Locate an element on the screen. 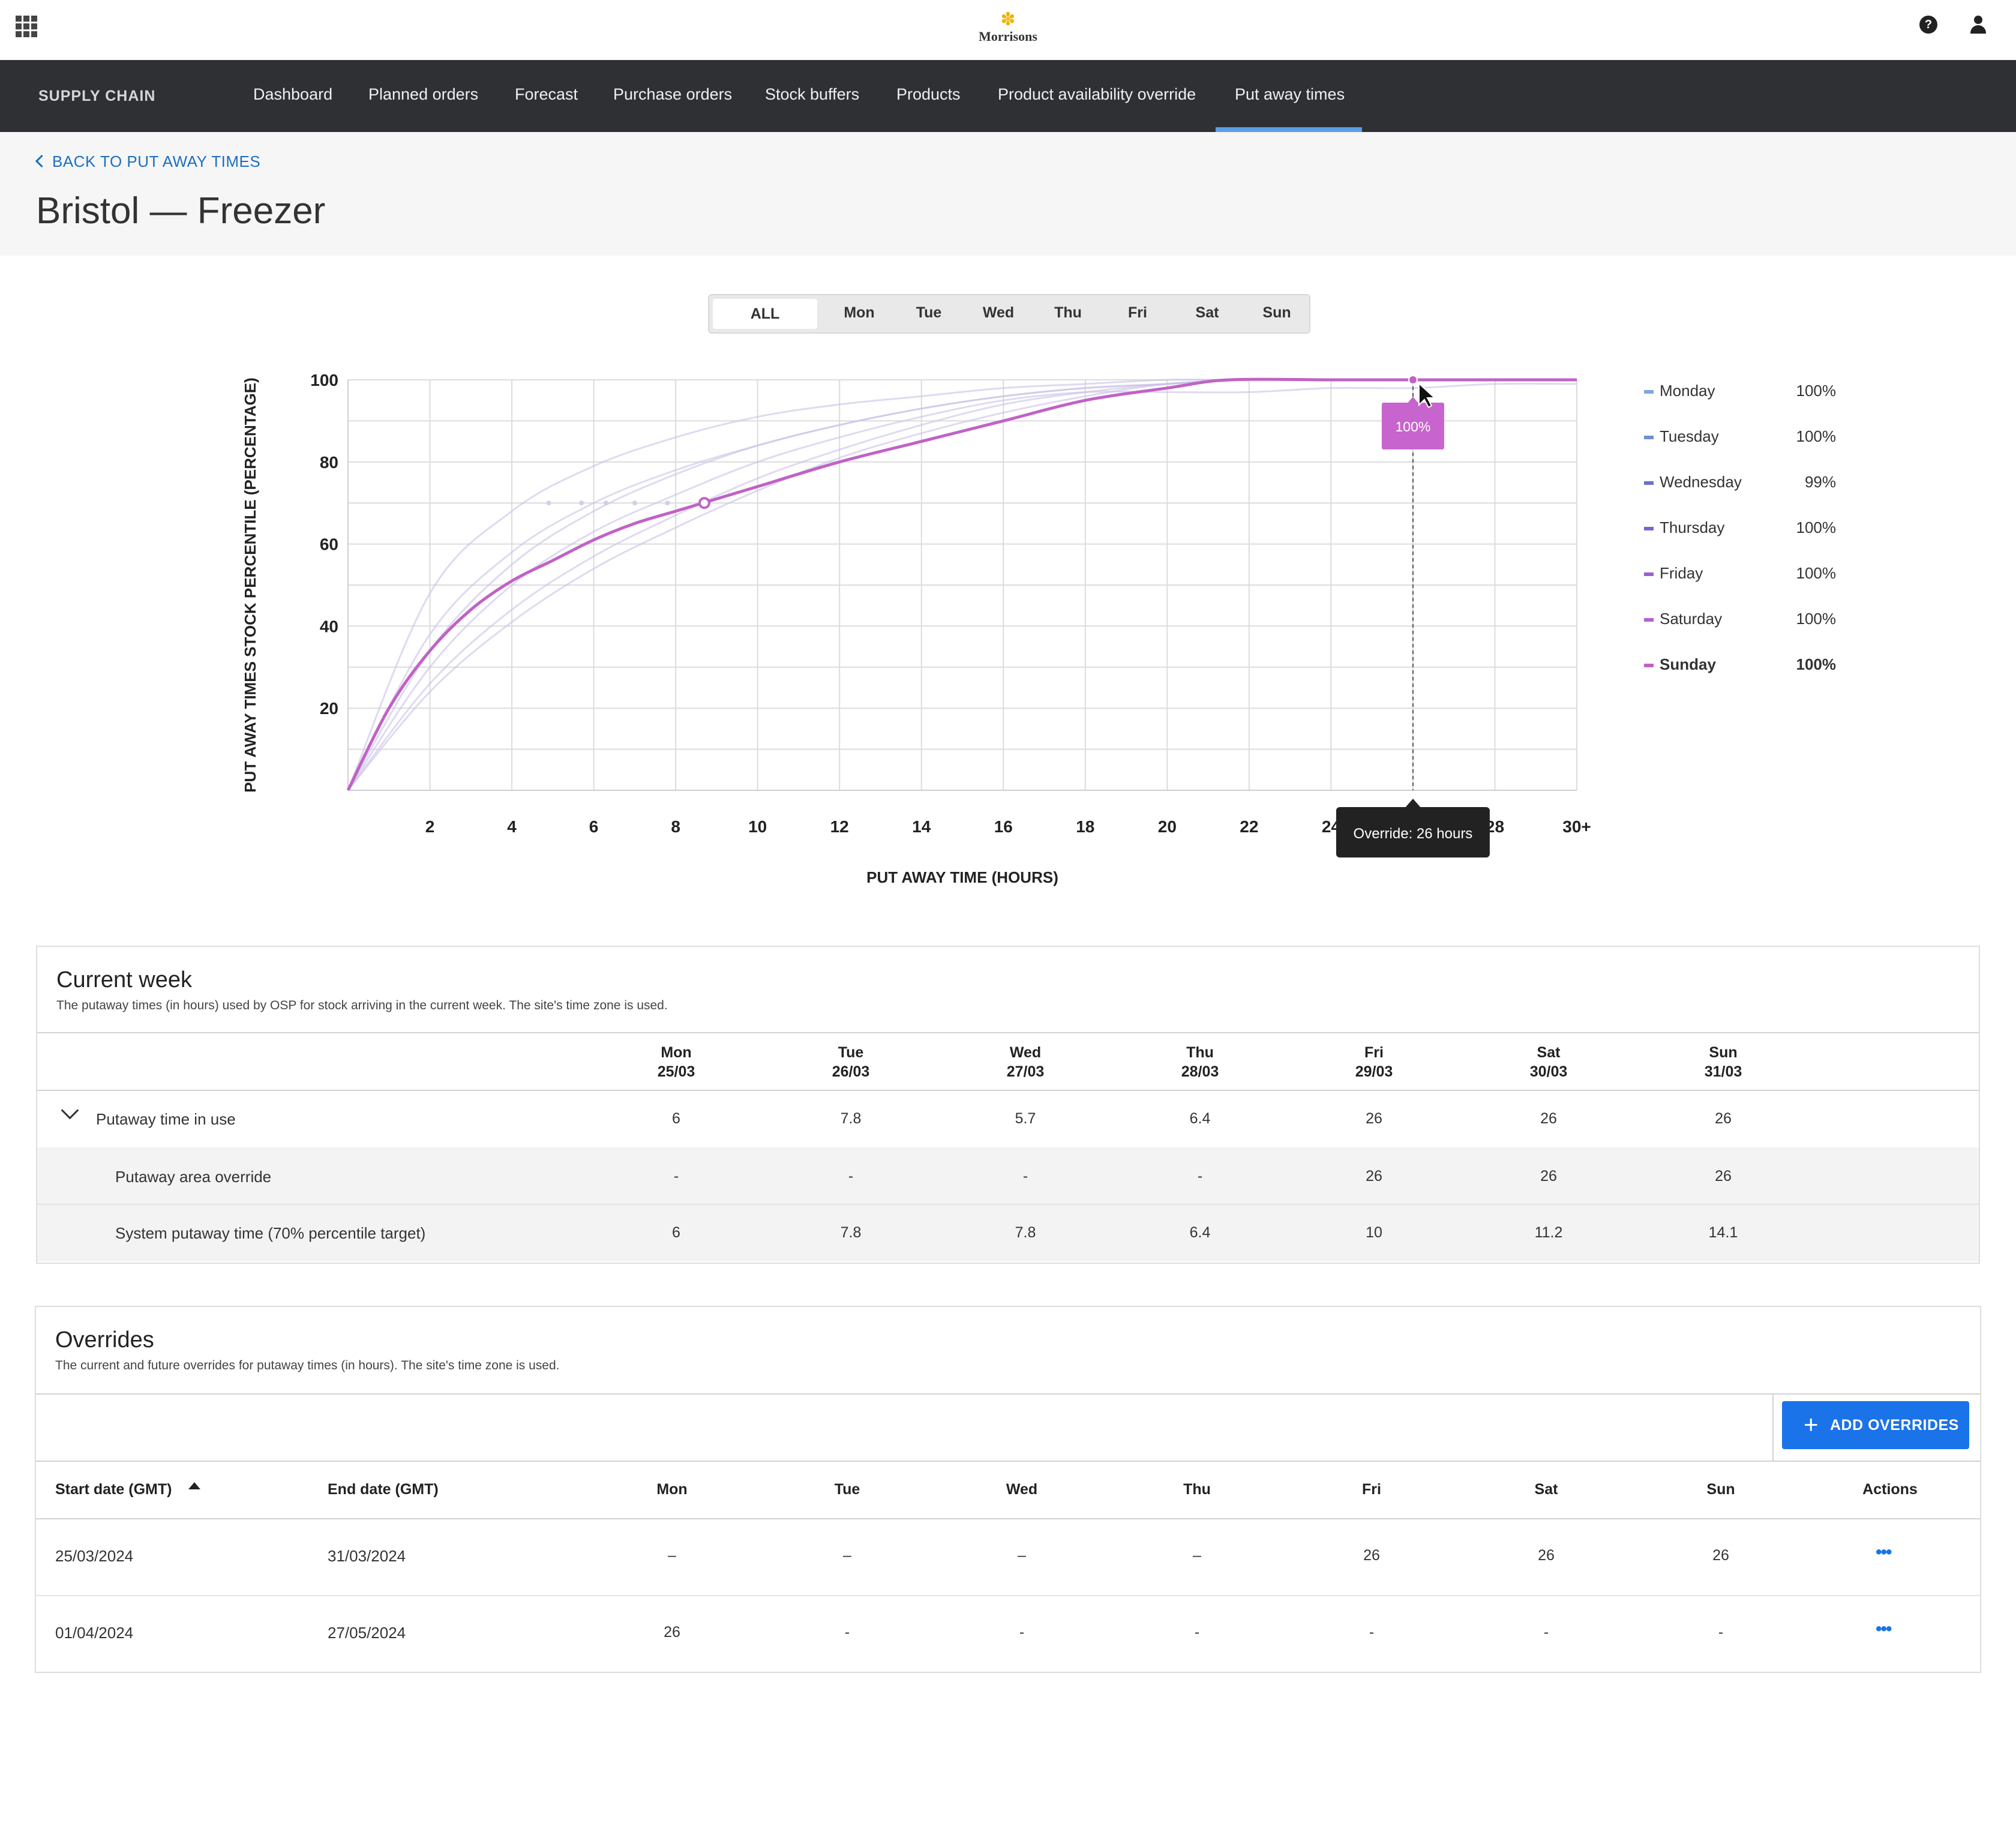 Image resolution: width=2016 pixels, height=1841 pixels. nav-item-purchase-orders: Purchase orders is located at coordinates (673, 94).